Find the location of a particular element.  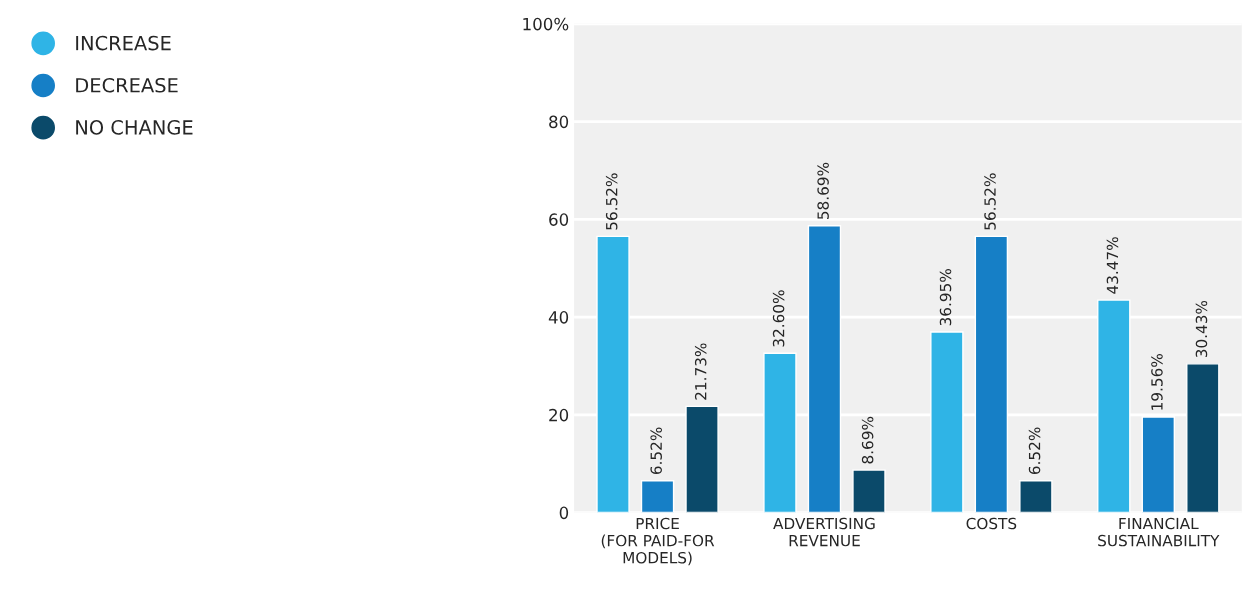

data-label: 43.47% is located at coordinates (1112, 265).